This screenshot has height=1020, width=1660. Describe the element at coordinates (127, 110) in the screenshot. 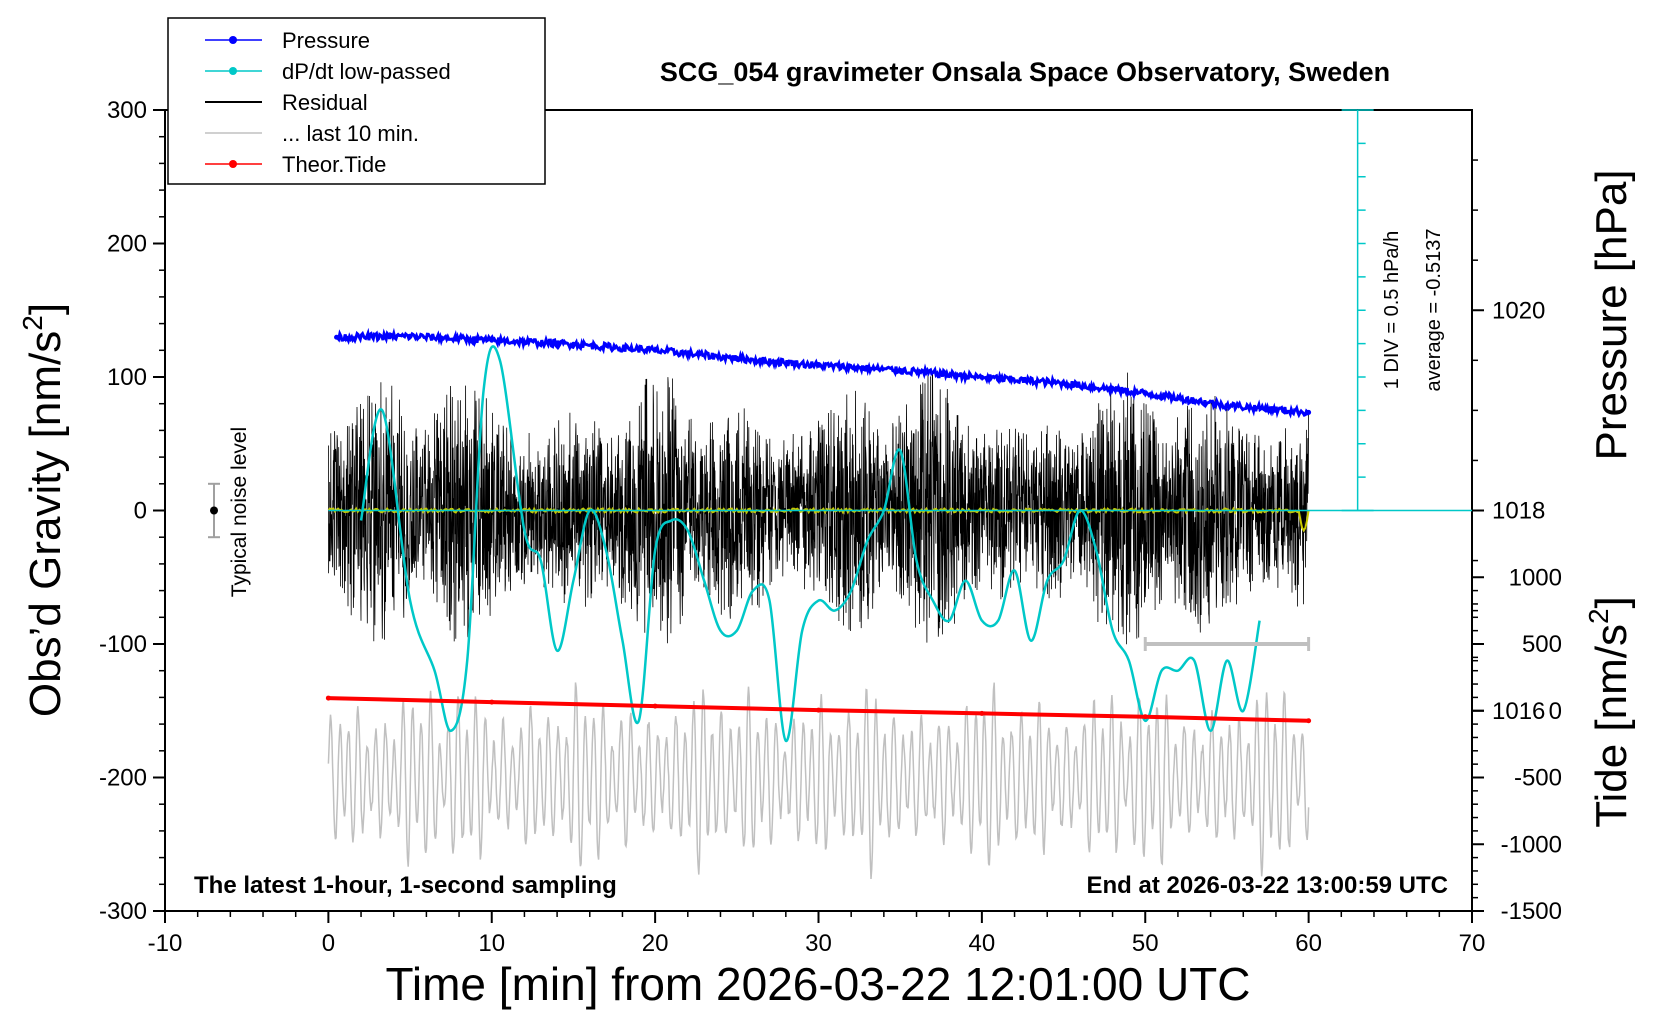

I see `gravity-tick-label: 300` at that location.